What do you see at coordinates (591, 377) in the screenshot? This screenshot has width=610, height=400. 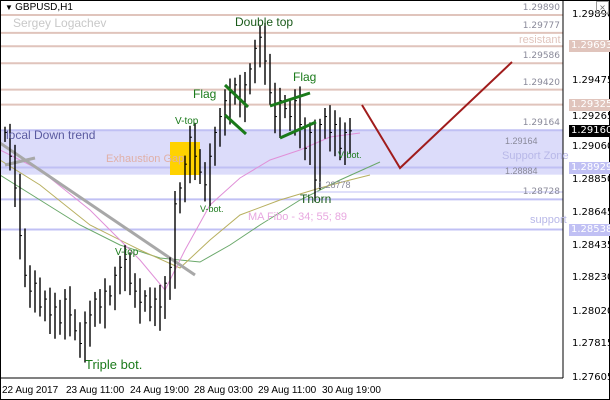 I see `y-tick-label: 1.27605` at bounding box center [591, 377].